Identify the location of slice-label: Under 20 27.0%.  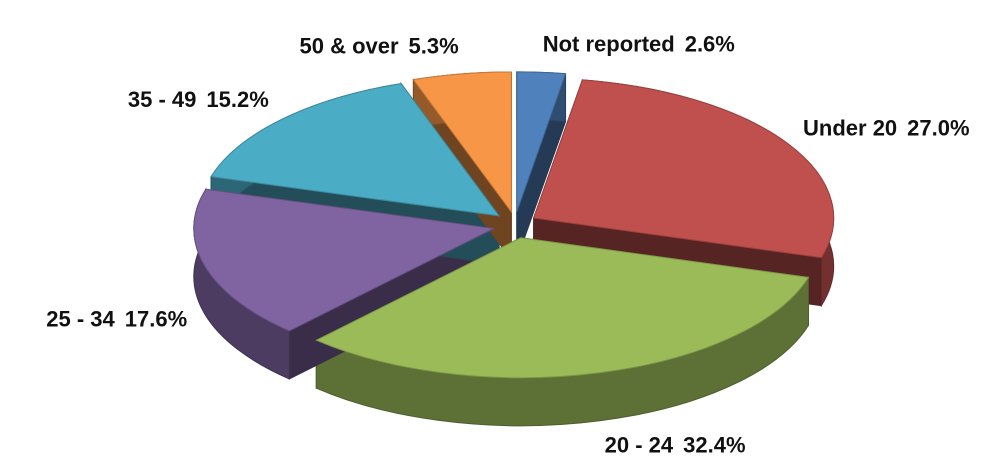
(886, 127).